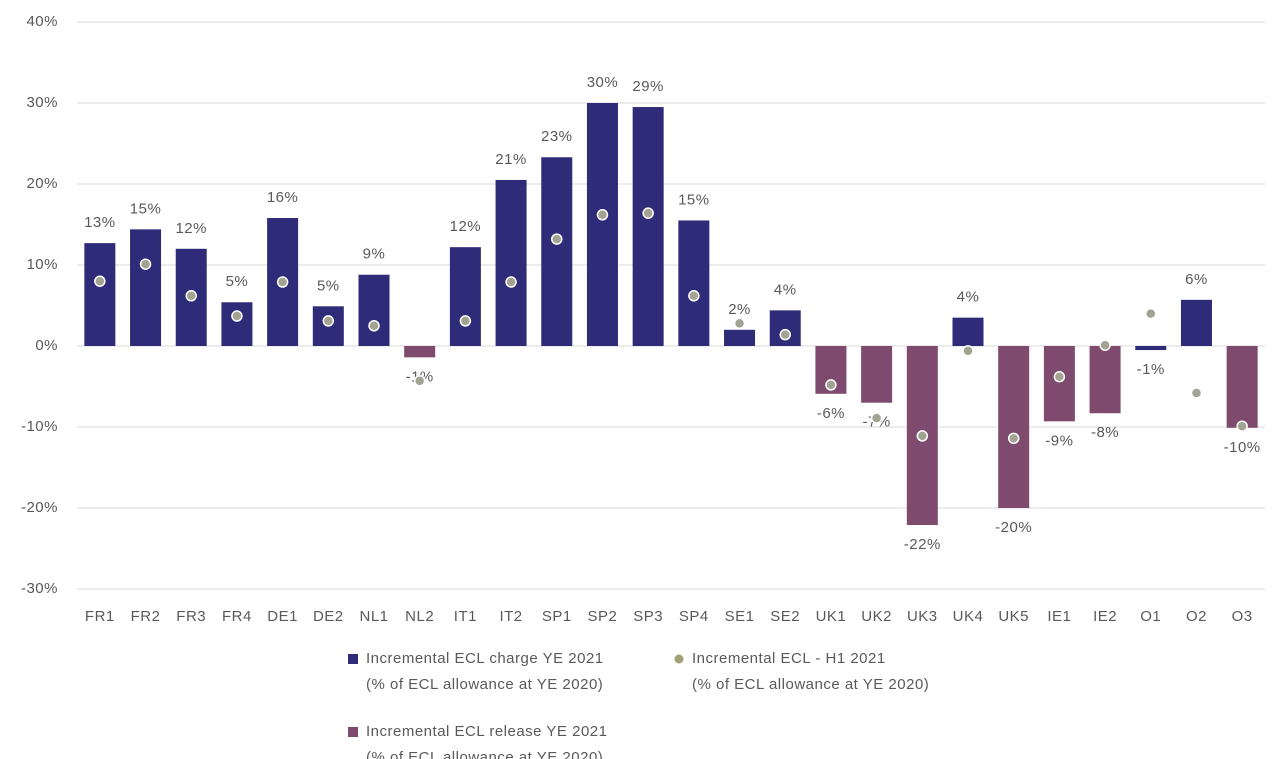 Image resolution: width=1272 pixels, height=759 pixels. Describe the element at coordinates (1059, 440) in the screenshot. I see `data-label: -9%` at that location.